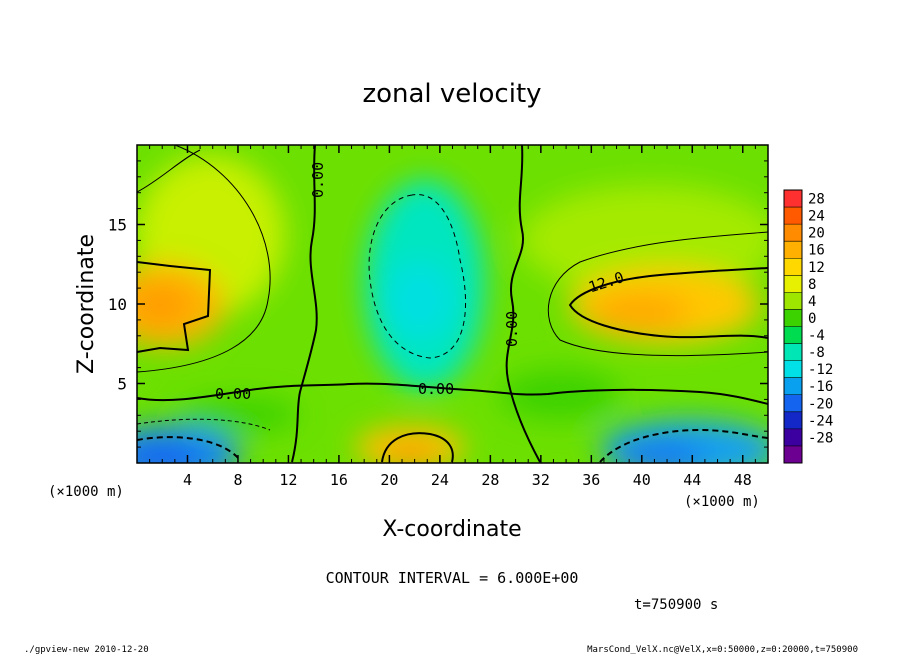 Image resolution: width=904 pixels, height=654 pixels. I want to click on x-tick-label: 12, so click(288, 480).